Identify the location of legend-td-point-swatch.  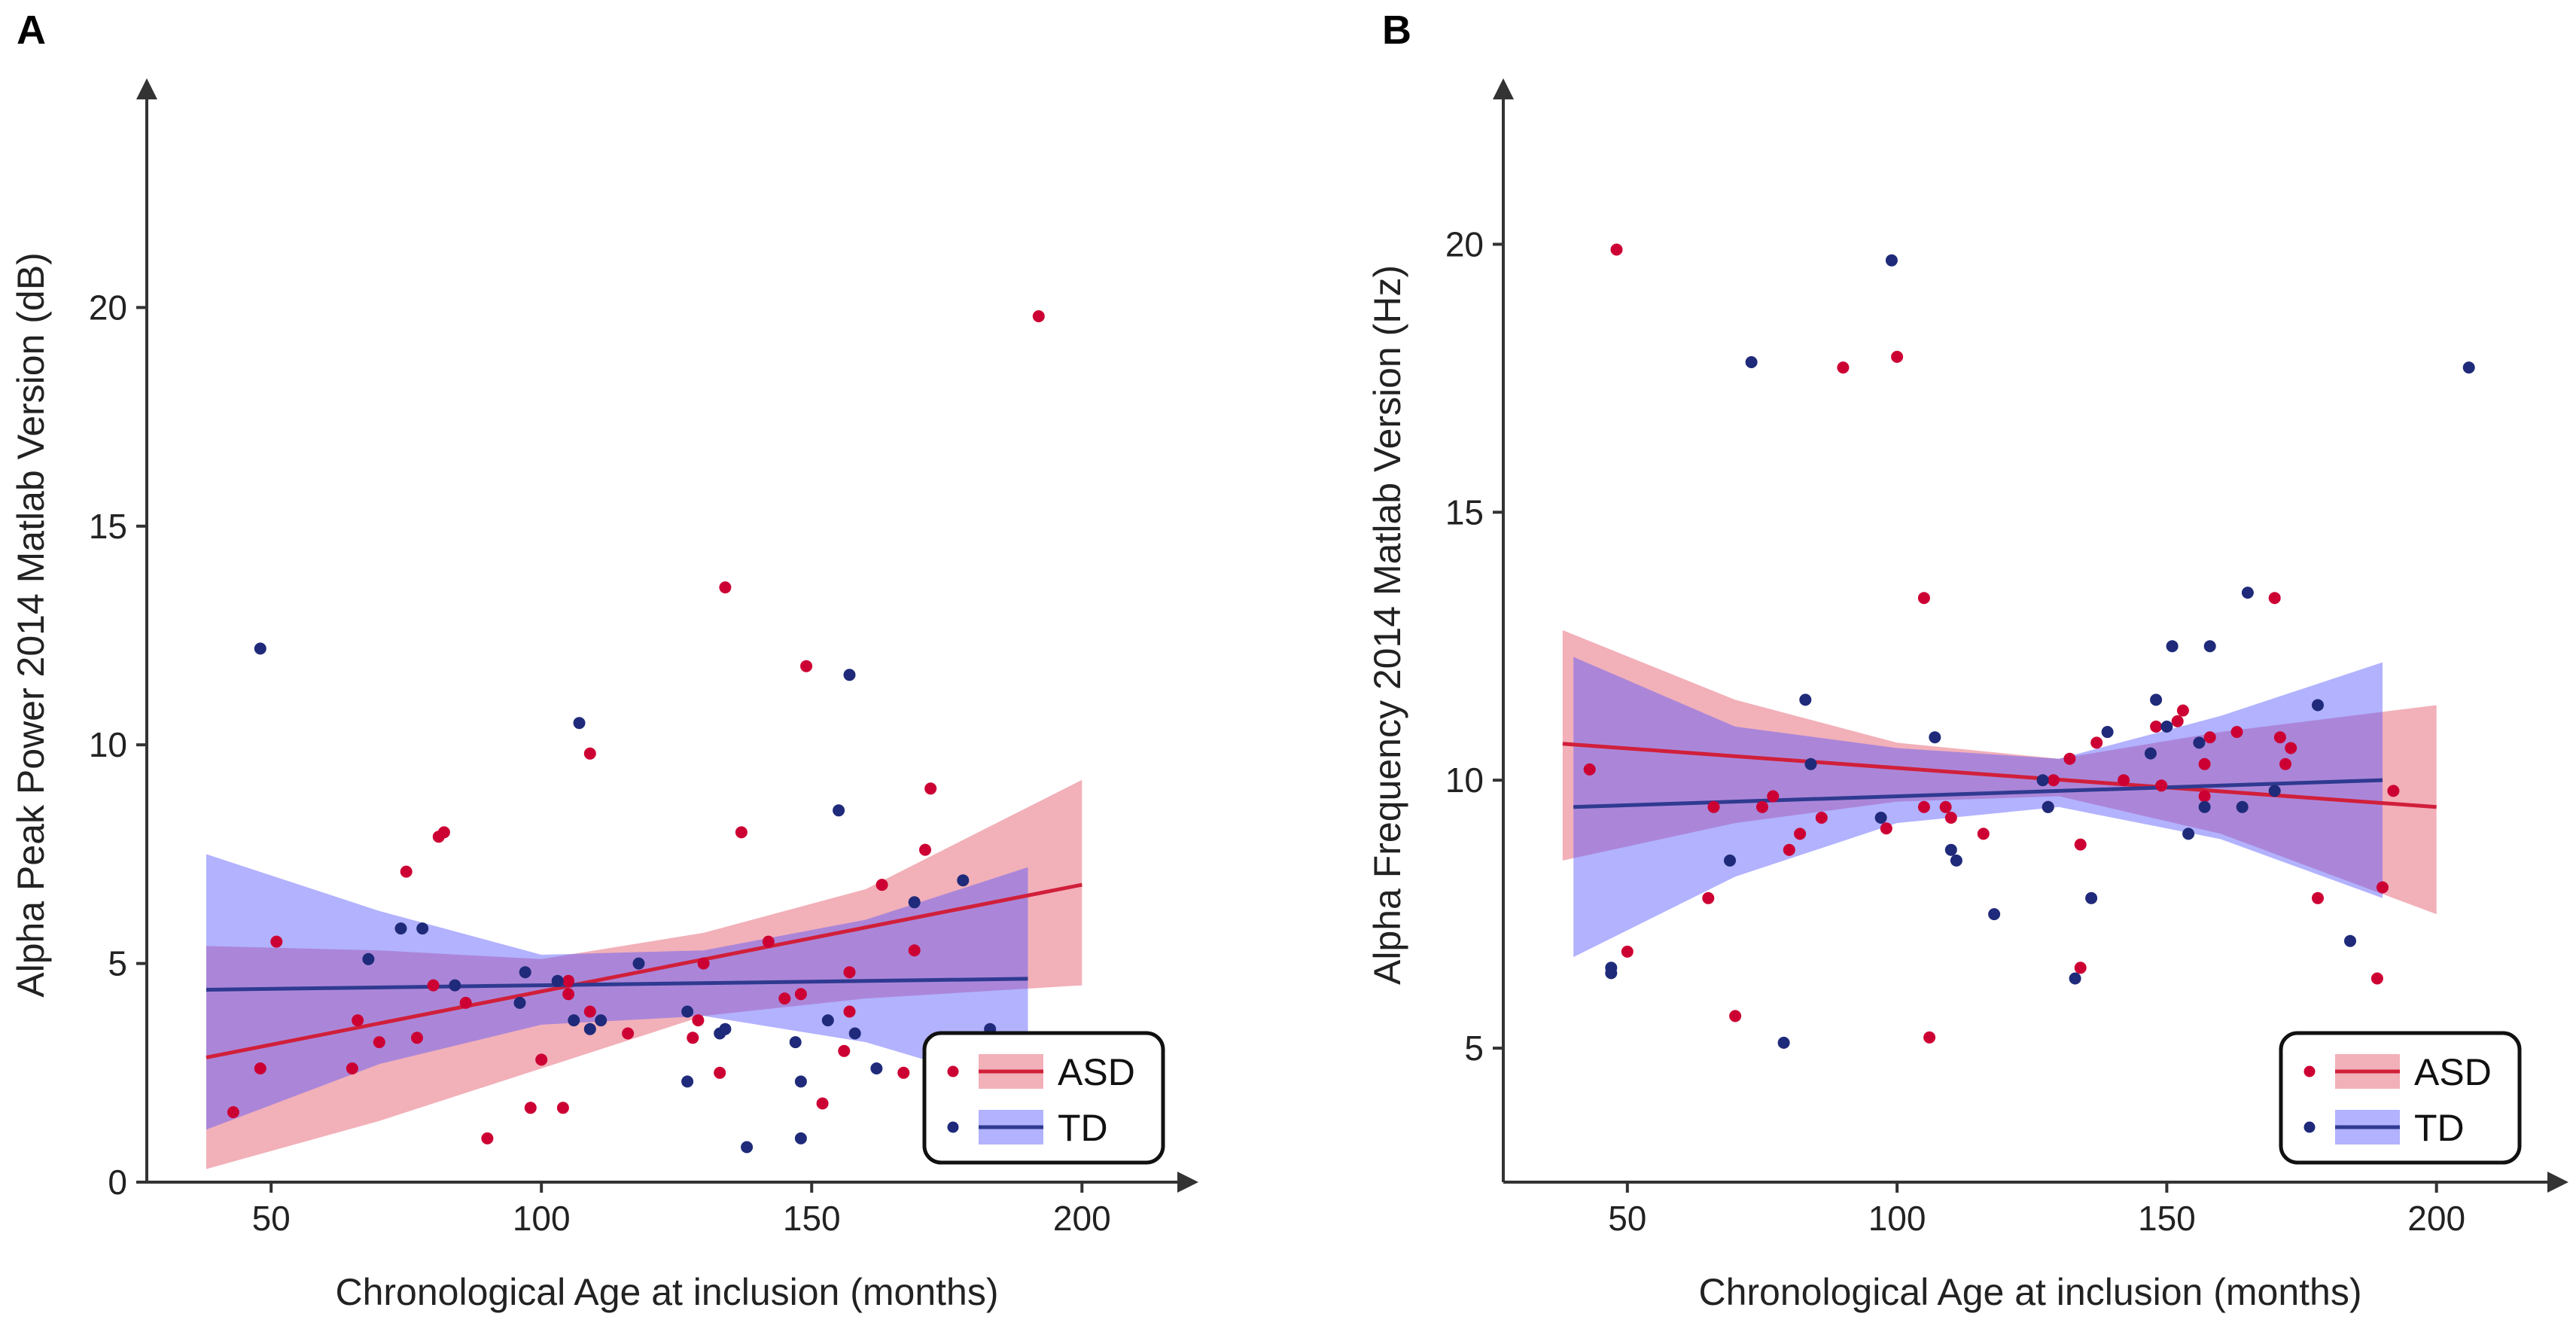
(953, 1127).